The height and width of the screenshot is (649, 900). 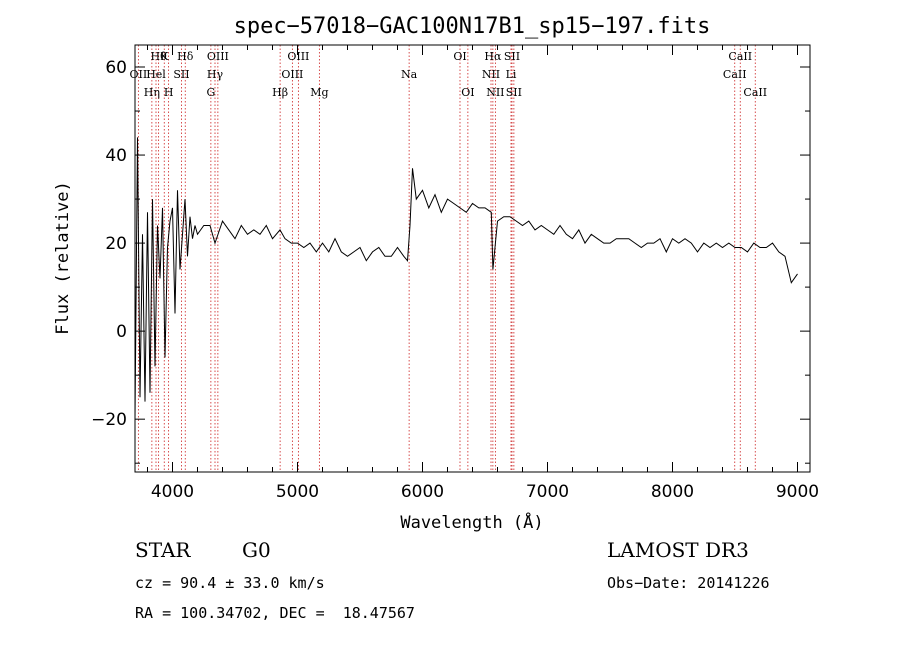 What do you see at coordinates (156, 74) in the screenshot?
I see `emission-line-label: Hel` at bounding box center [156, 74].